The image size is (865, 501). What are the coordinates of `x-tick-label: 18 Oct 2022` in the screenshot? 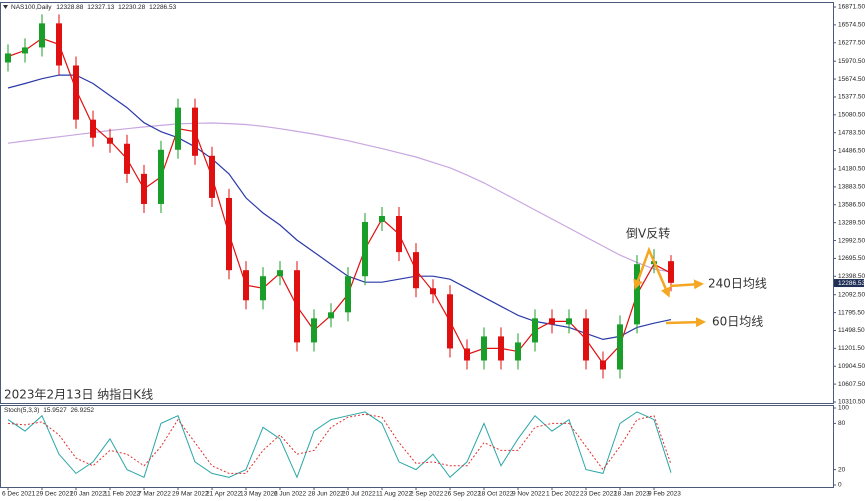 It's located at (496, 494).